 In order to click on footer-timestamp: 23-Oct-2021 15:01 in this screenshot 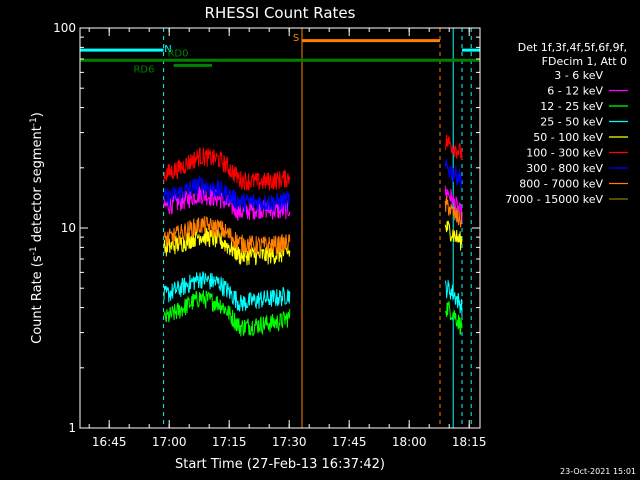, I will do `click(598, 471)`.